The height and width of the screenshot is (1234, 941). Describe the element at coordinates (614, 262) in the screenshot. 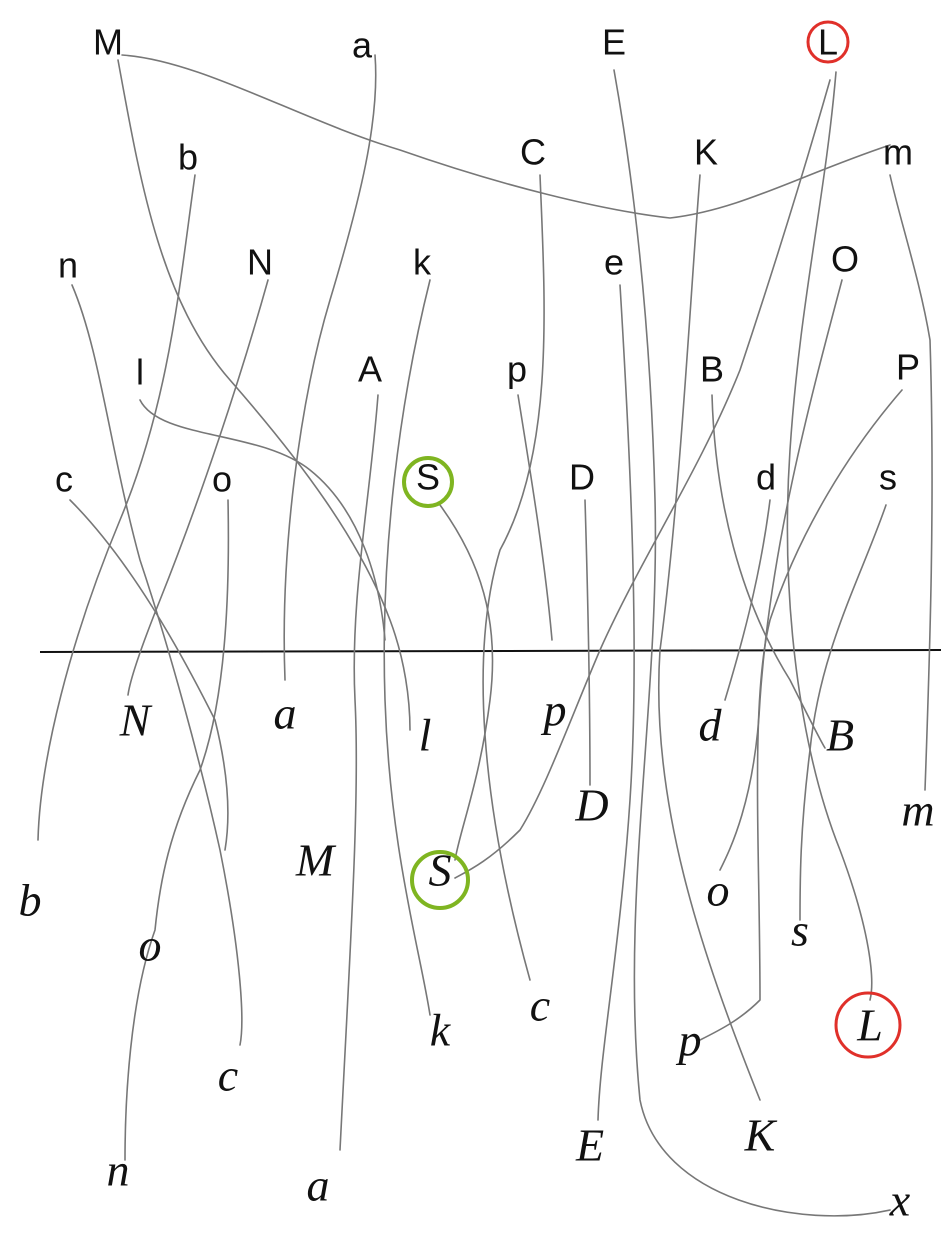

I see `printed-letter: e` at that location.